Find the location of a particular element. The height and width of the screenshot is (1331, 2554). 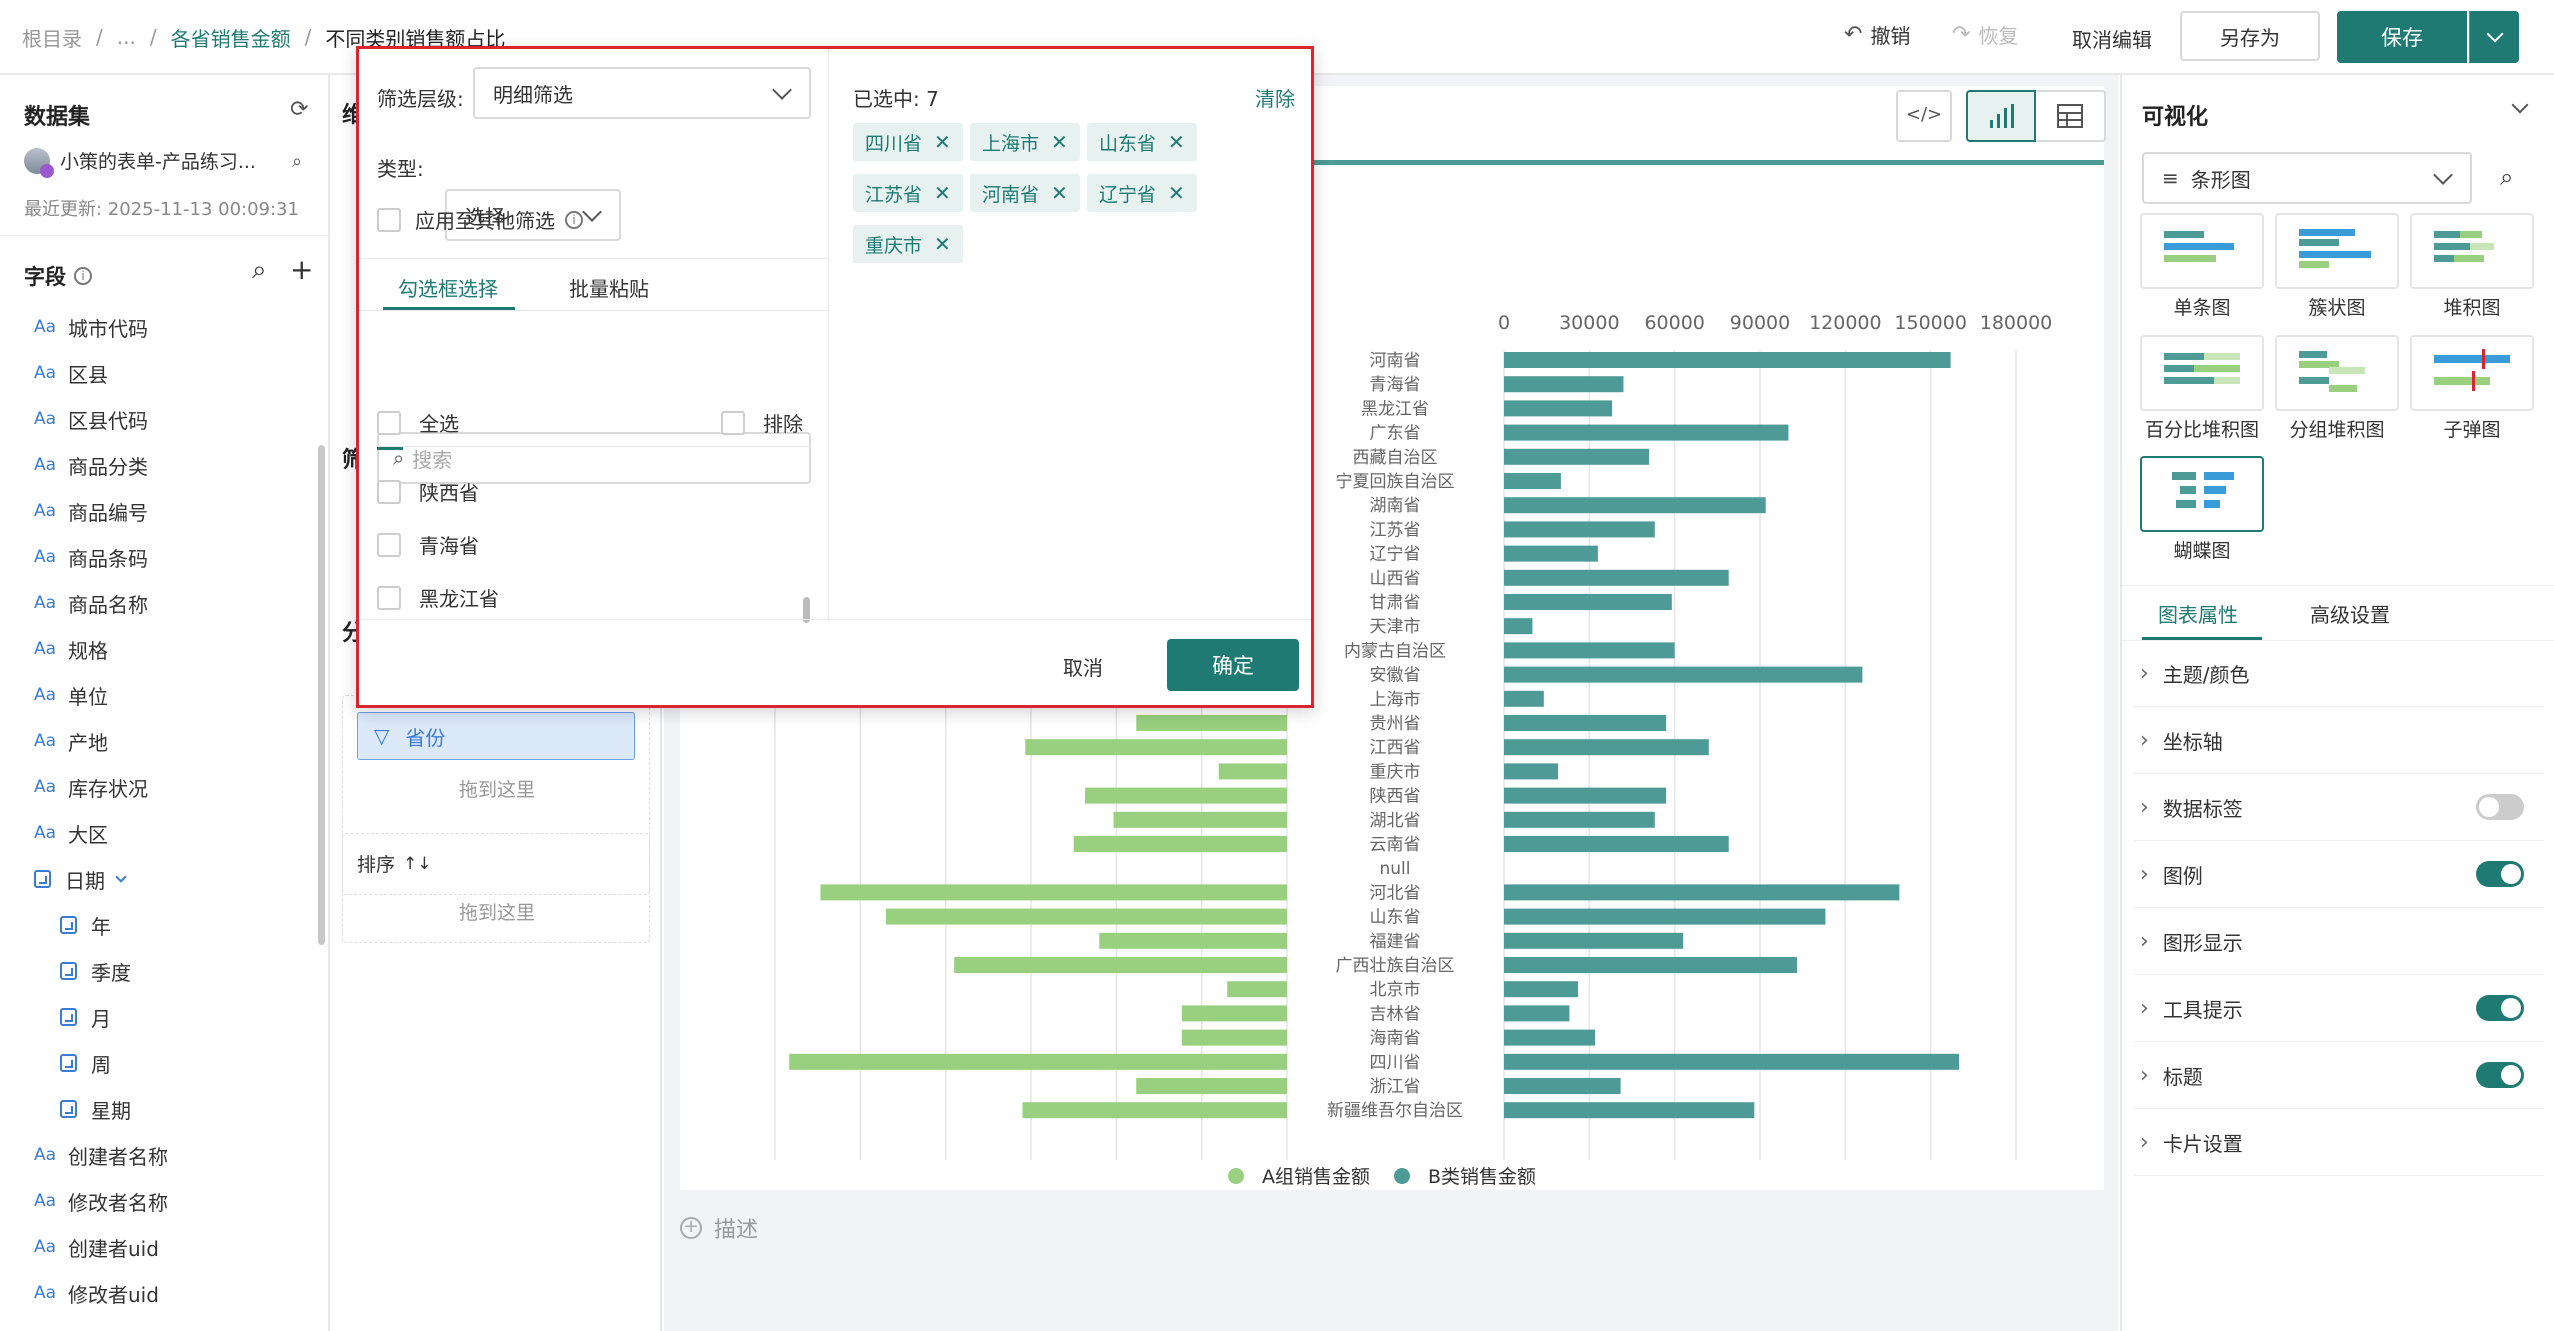

chart-type-label: 堆积图 is located at coordinates (2472, 308).